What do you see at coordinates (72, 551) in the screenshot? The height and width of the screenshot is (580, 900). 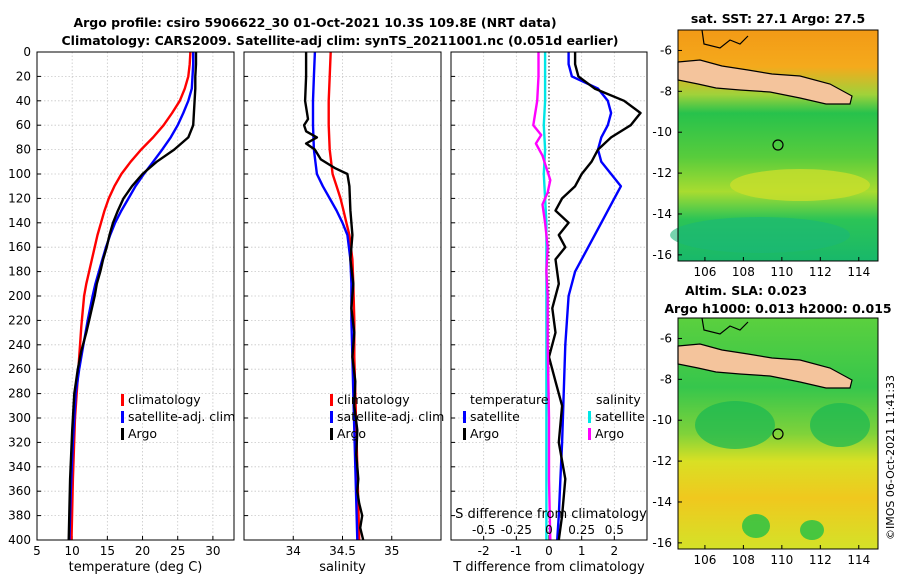 I see `x-tick-label: 10` at bounding box center [72, 551].